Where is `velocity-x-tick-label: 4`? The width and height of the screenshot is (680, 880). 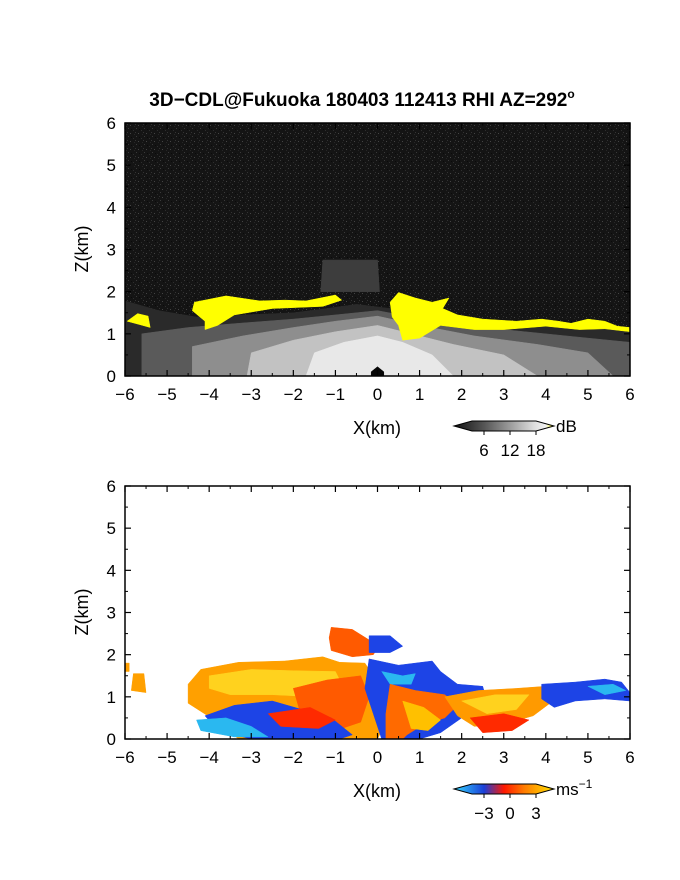
velocity-x-tick-label: 4 is located at coordinates (545, 757).